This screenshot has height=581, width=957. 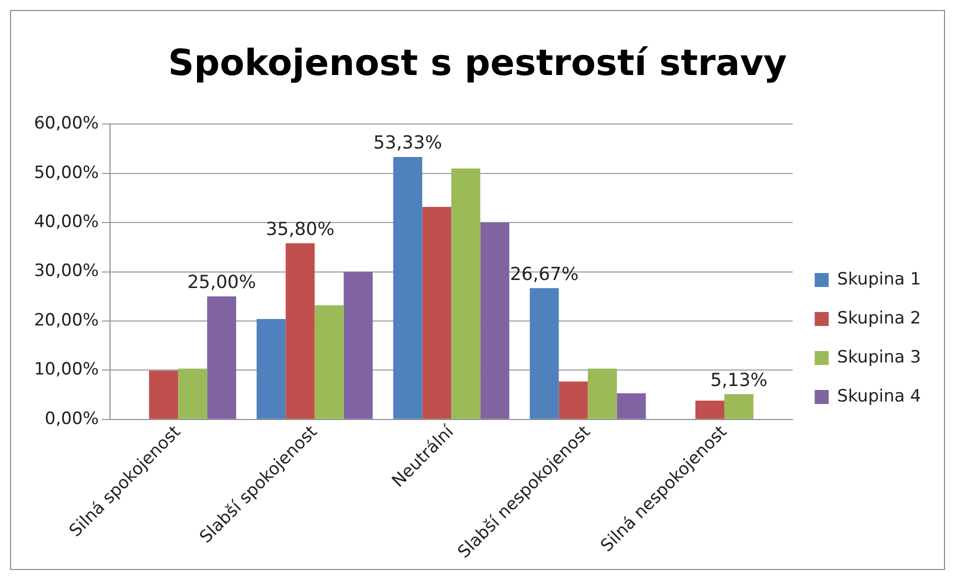 I want to click on y-tick-label: 50,00%, so click(x=66, y=172).